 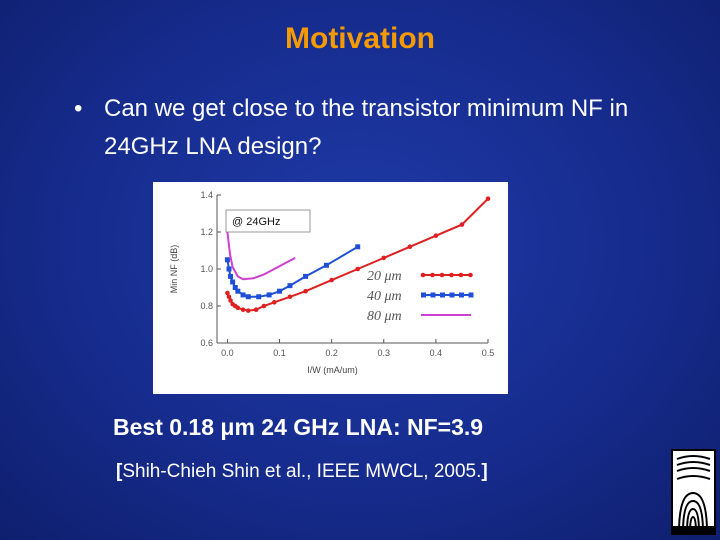 I want to click on reference-text: Shih-Chieh Shin et al., IEEE MWCL, 2005., so click(x=302, y=471).